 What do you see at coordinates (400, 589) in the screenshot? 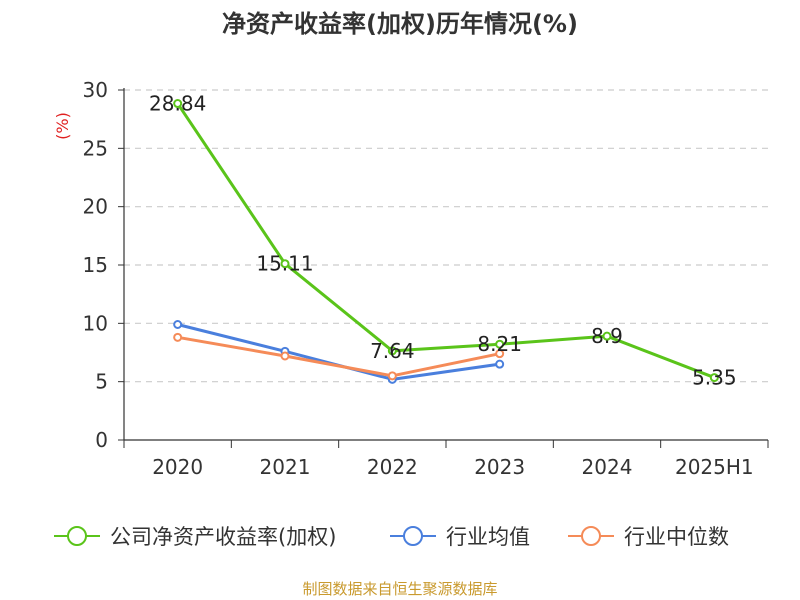
I see `source-note: 制图数据来自恒生聚源数据库` at bounding box center [400, 589].